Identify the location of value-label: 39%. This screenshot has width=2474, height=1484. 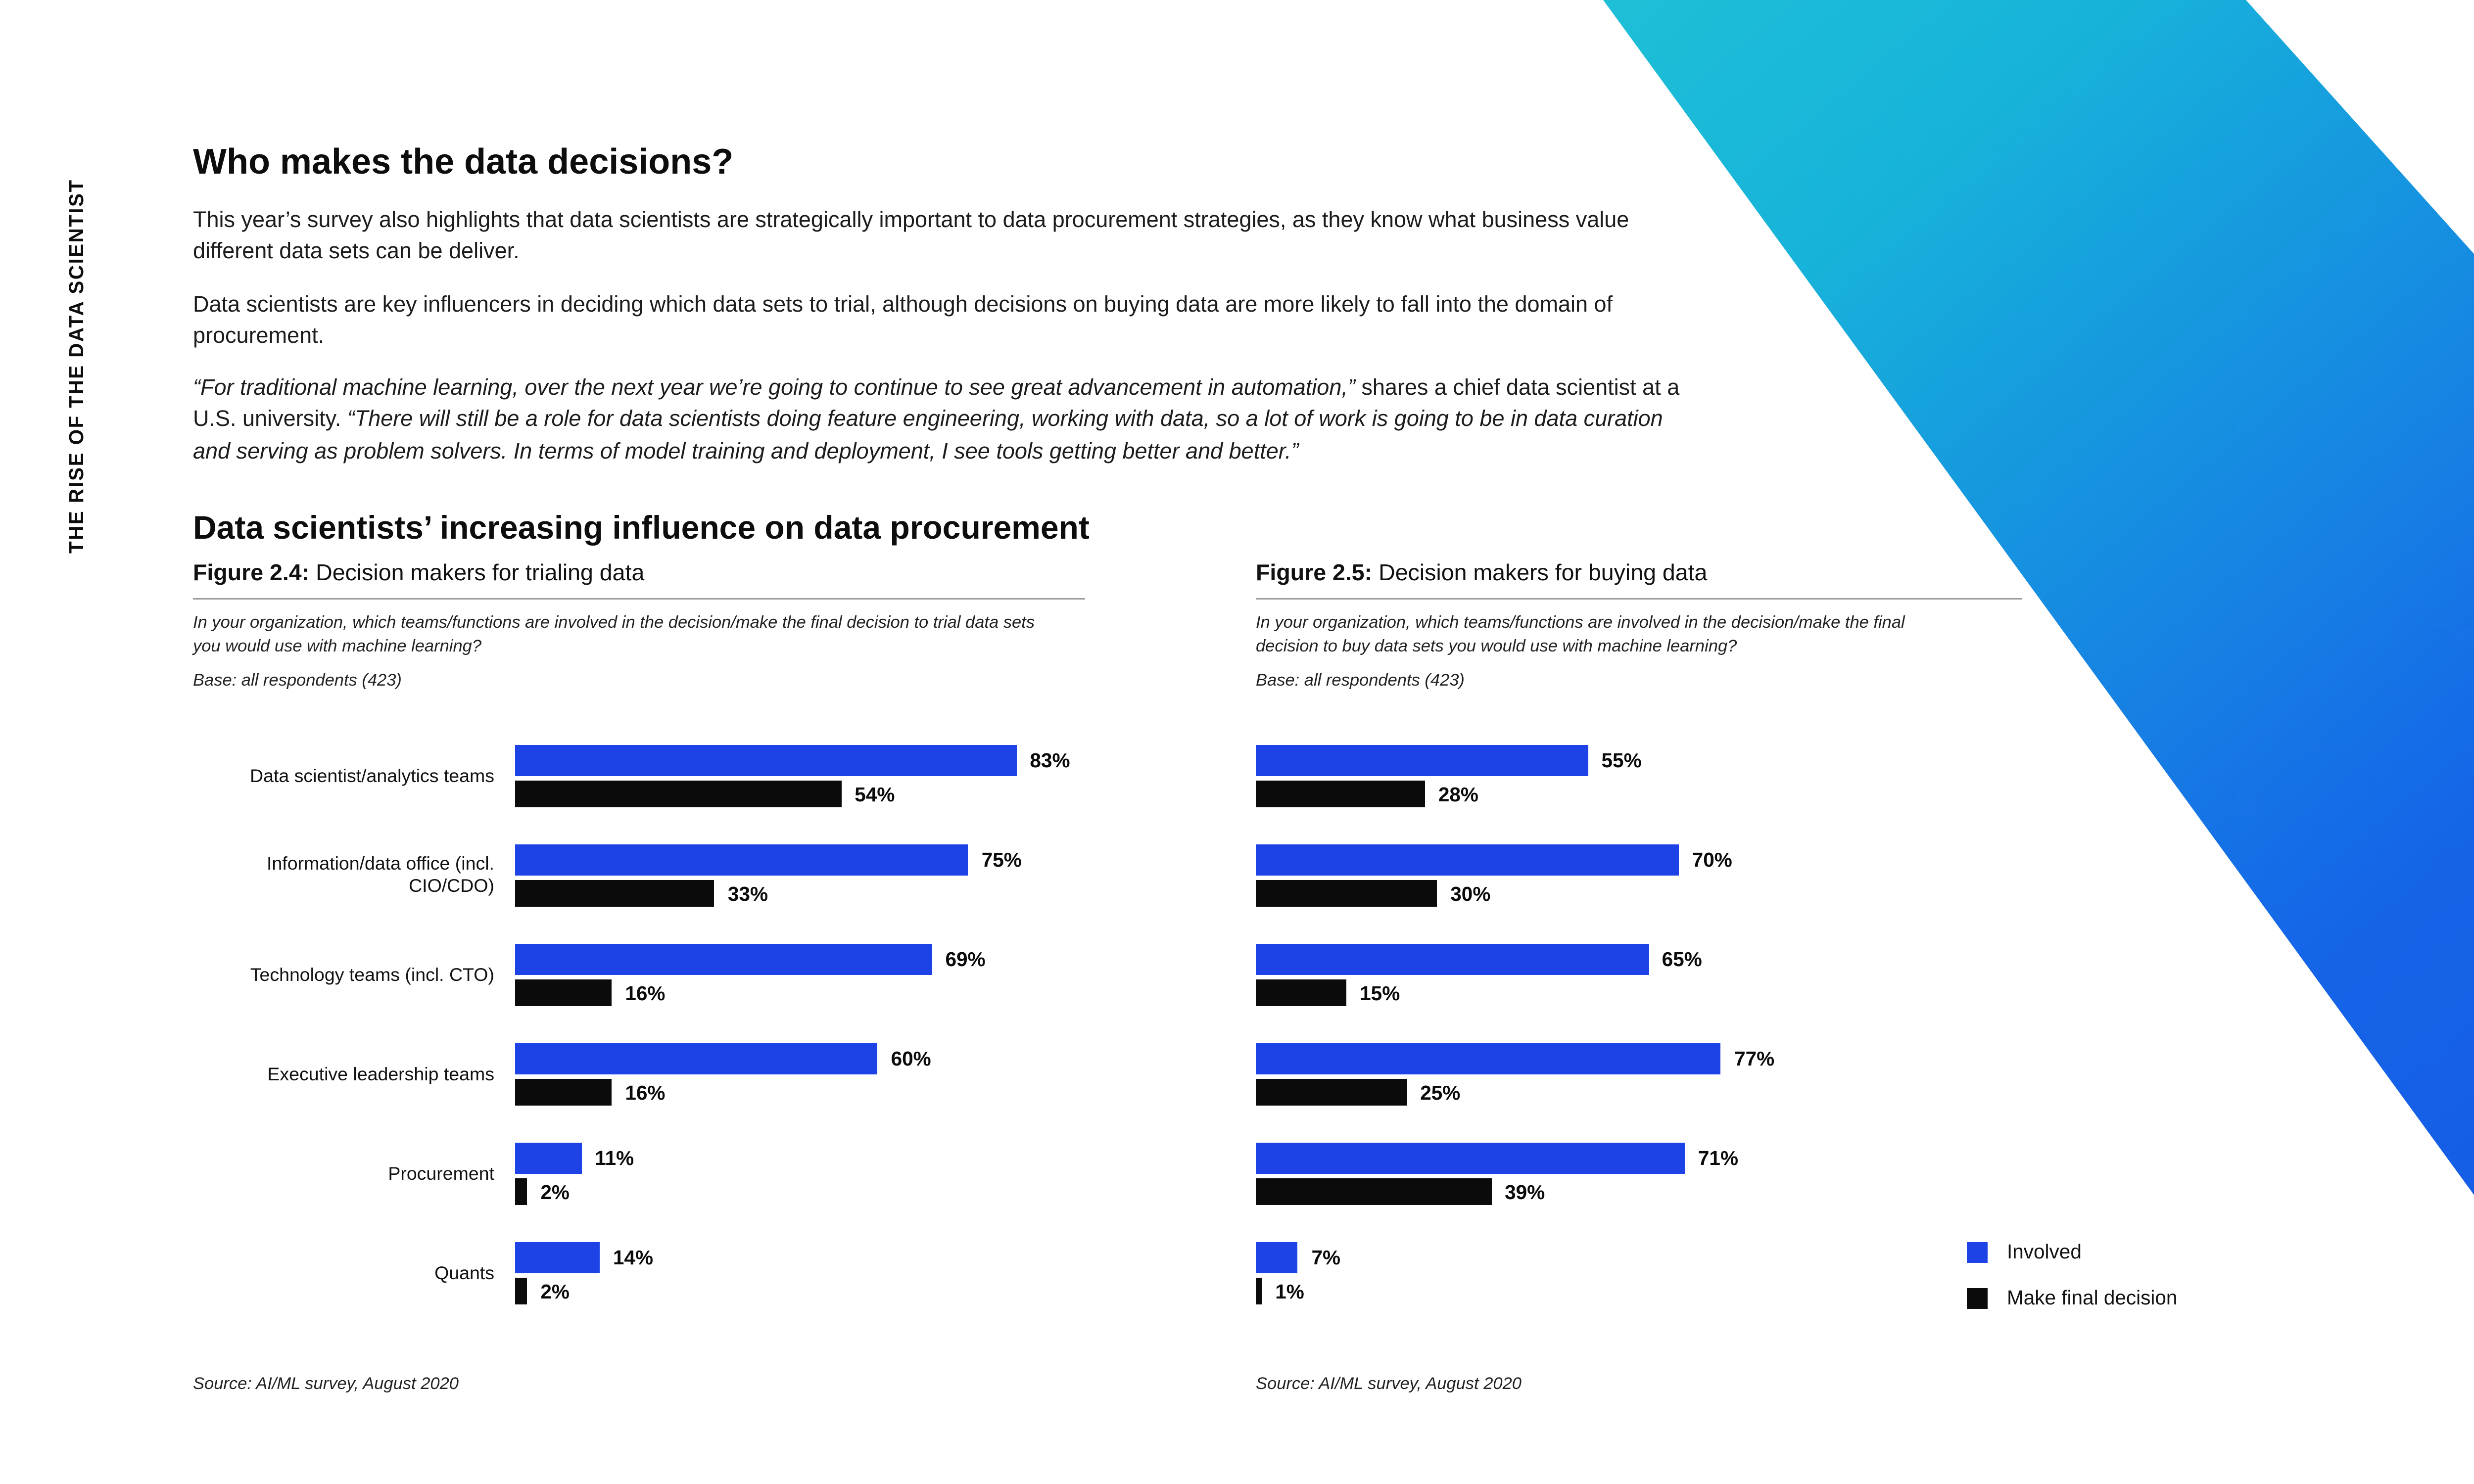
(1525, 1191).